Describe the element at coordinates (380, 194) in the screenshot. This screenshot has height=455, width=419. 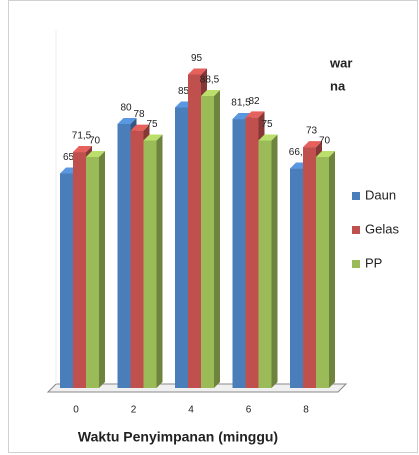
I see `legend-label: Daun` at that location.